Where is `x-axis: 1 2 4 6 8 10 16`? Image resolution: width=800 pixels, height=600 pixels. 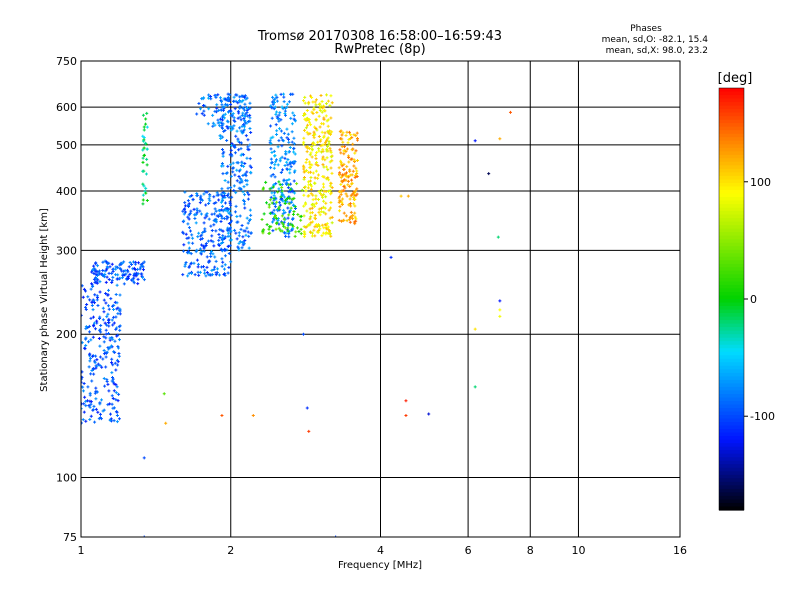 x-axis: 1 2 4 6 8 10 16 is located at coordinates (383, 550).